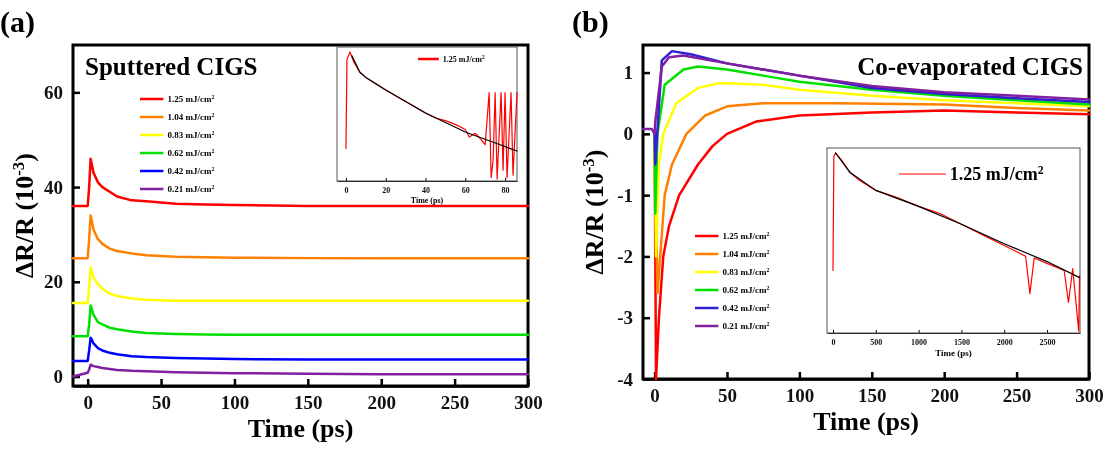 The image size is (1111, 450). What do you see at coordinates (426, 190) in the screenshot?
I see `x-tick-label: 40` at bounding box center [426, 190].